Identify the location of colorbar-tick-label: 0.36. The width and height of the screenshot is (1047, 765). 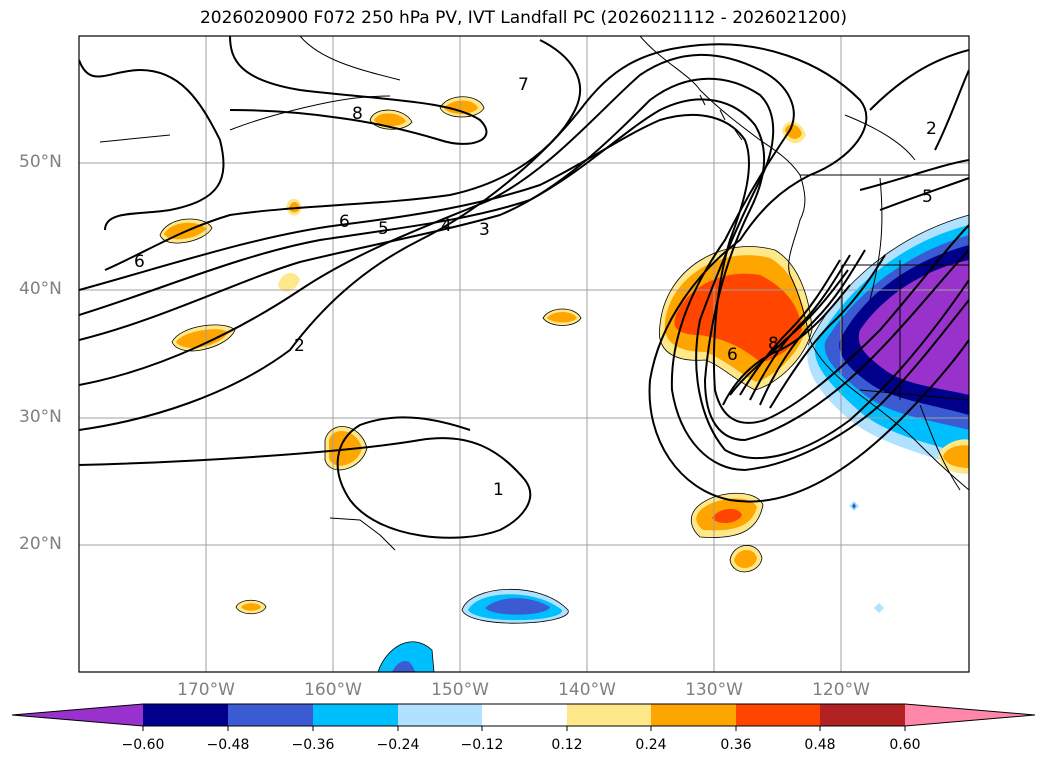
(736, 745).